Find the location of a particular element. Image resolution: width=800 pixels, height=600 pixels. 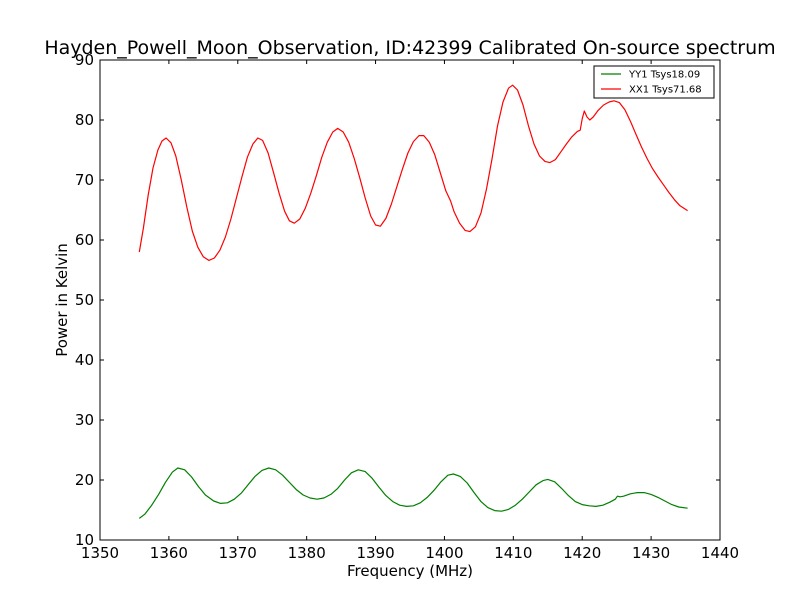

y-tick-label: 30 is located at coordinates (84, 420).